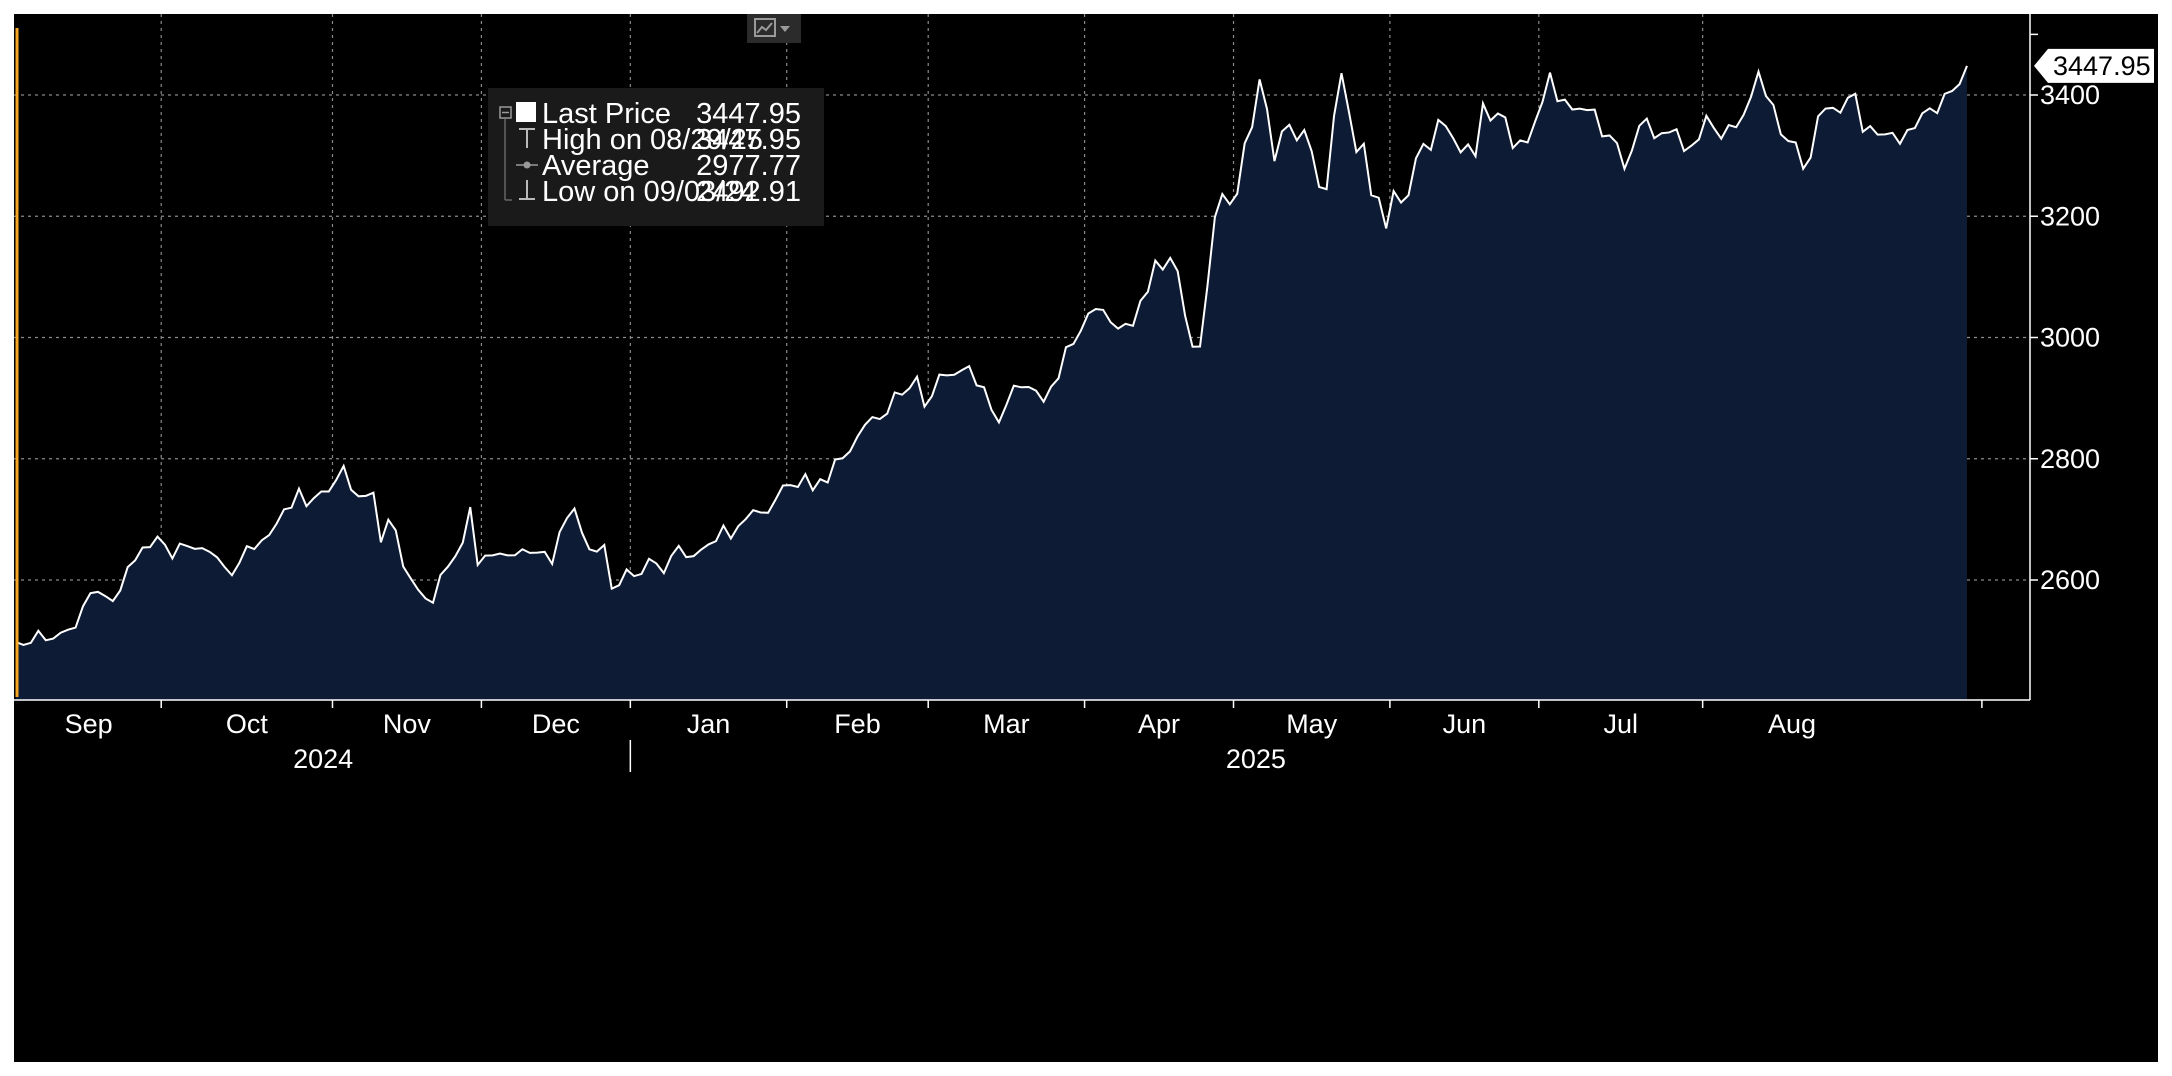 This screenshot has height=1076, width=2172. What do you see at coordinates (556, 724) in the screenshot?
I see `x-month-label: Dec` at bounding box center [556, 724].